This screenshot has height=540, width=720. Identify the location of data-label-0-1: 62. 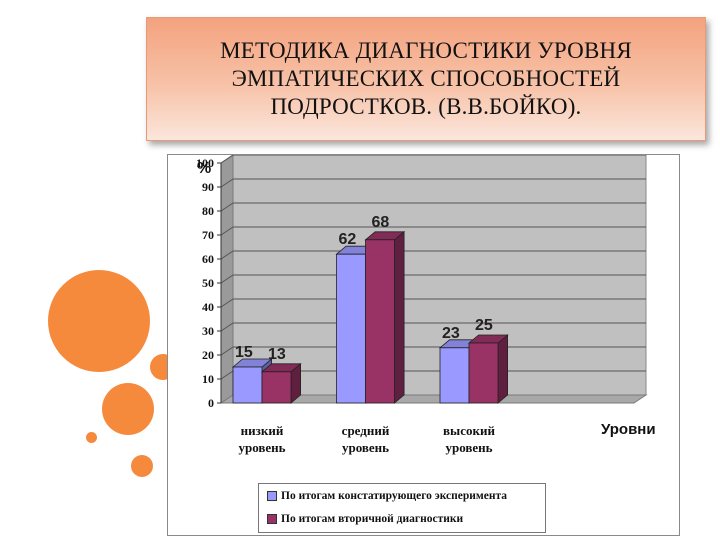
(348, 239).